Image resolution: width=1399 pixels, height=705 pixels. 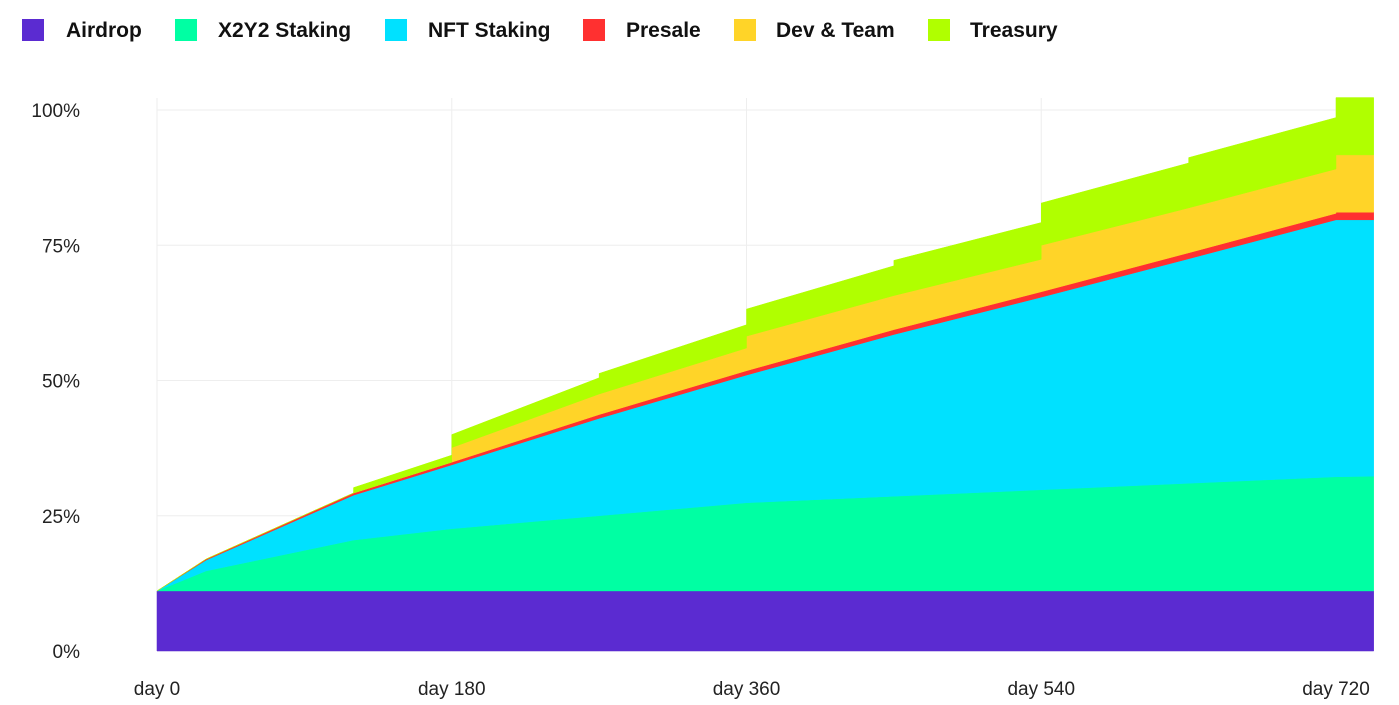 I want to click on x-tick-label: day 0, so click(x=157, y=689).